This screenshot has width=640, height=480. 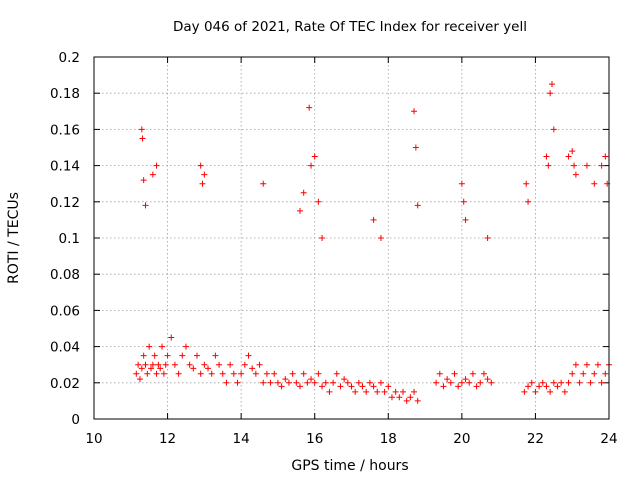 What do you see at coordinates (69, 239) in the screenshot?
I see `y-tick-label: 0.1` at bounding box center [69, 239].